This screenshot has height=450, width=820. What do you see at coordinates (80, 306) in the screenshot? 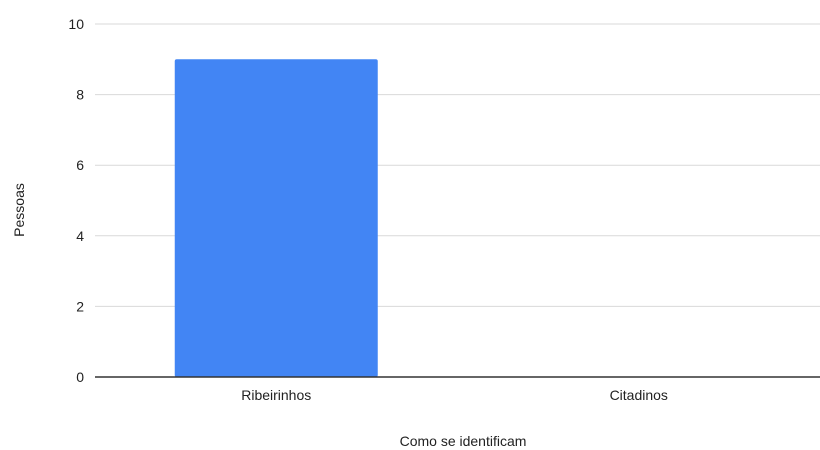
I see `y-tick-label: 2` at bounding box center [80, 306].